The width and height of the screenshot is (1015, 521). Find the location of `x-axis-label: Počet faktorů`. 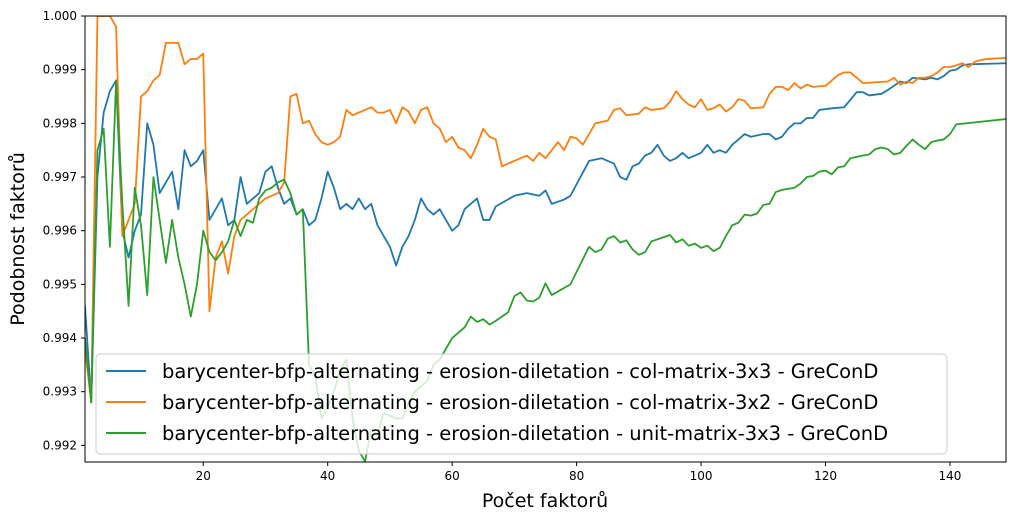

x-axis-label: Počet faktorů is located at coordinates (545, 501).